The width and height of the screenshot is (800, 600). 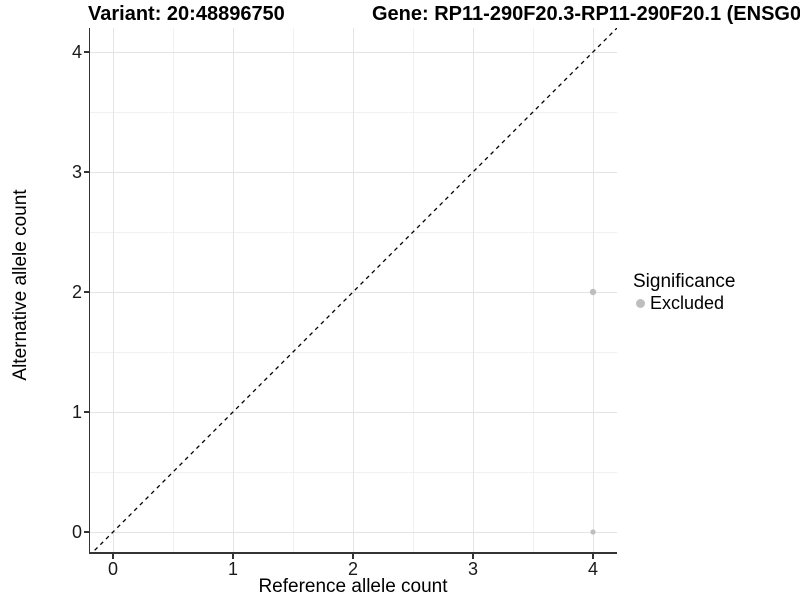 I want to click on gene-title: Gene: RP11-290F20.3-RP11-290F20.1 (ENSG0, so click(x=586, y=14).